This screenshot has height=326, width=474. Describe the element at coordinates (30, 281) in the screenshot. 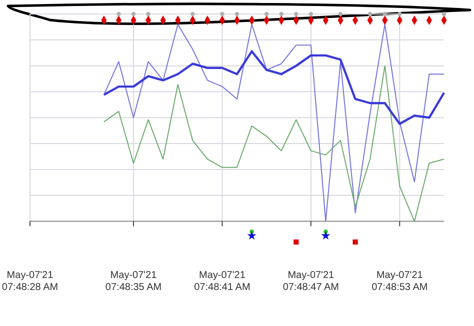

I see `x-tick-label: May-07'21 07:48:28 AM` at that location.